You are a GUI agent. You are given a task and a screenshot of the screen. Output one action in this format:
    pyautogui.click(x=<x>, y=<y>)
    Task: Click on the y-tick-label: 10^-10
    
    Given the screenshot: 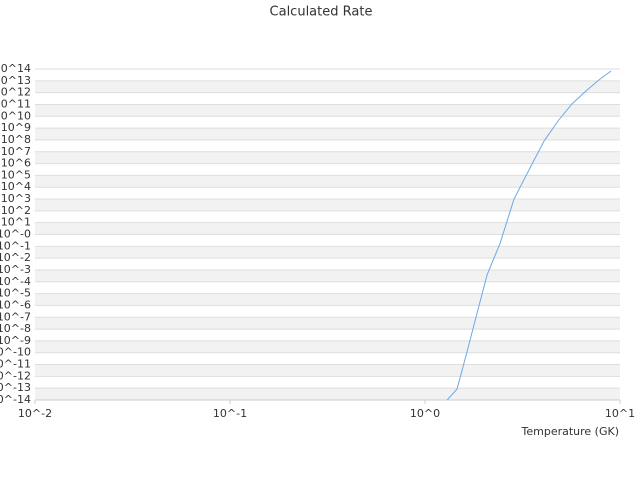 What is the action you would take?
    pyautogui.click(x=15, y=352)
    